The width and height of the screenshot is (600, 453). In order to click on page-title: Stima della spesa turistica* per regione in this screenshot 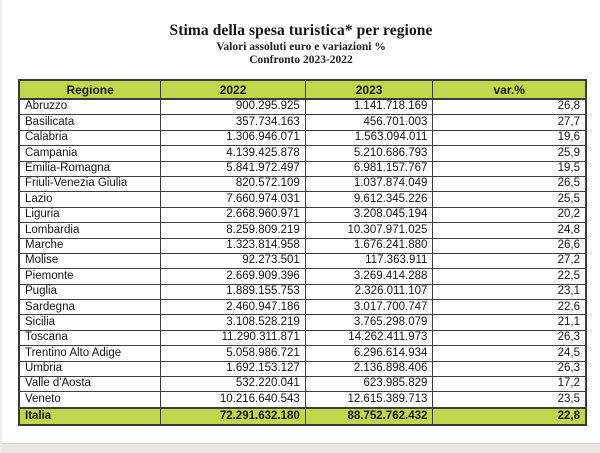, I will do `click(301, 30)`.